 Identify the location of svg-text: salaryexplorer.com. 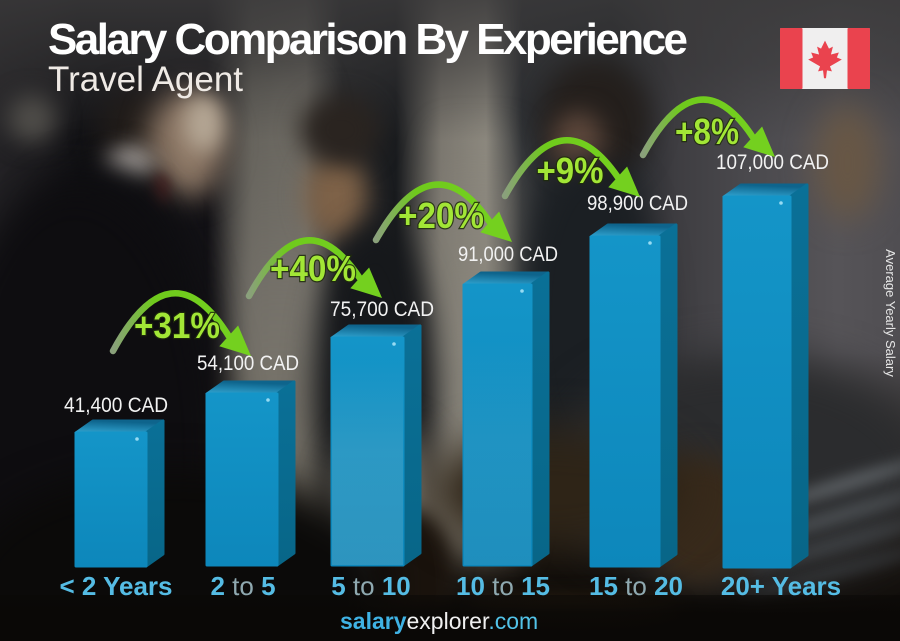
(439, 621).